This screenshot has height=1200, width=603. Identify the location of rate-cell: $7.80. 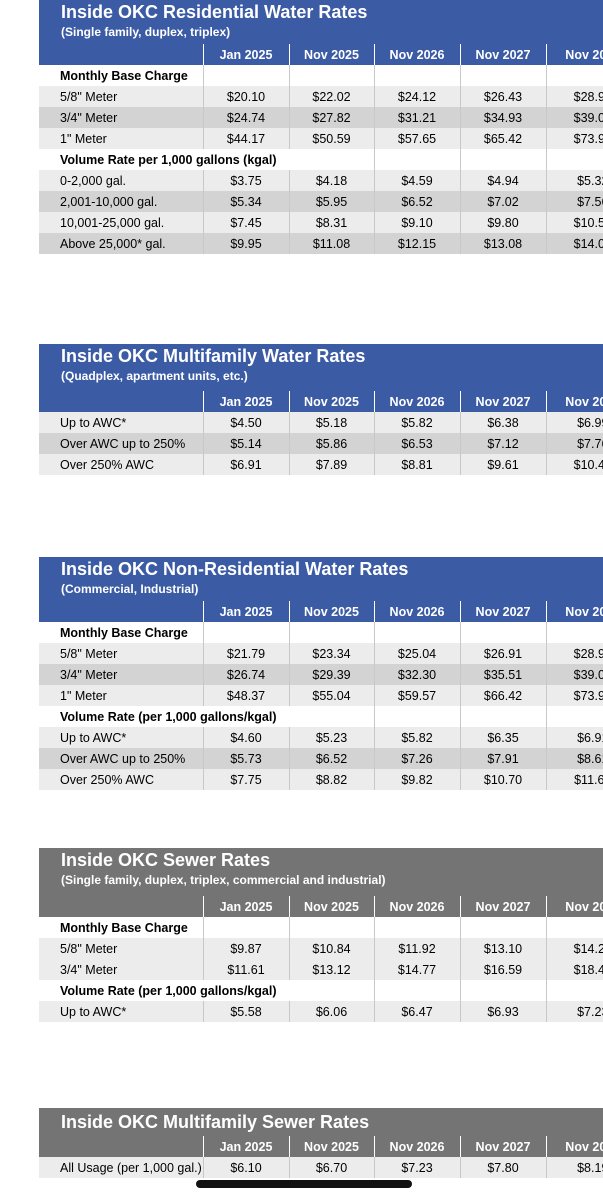
(502, 1167).